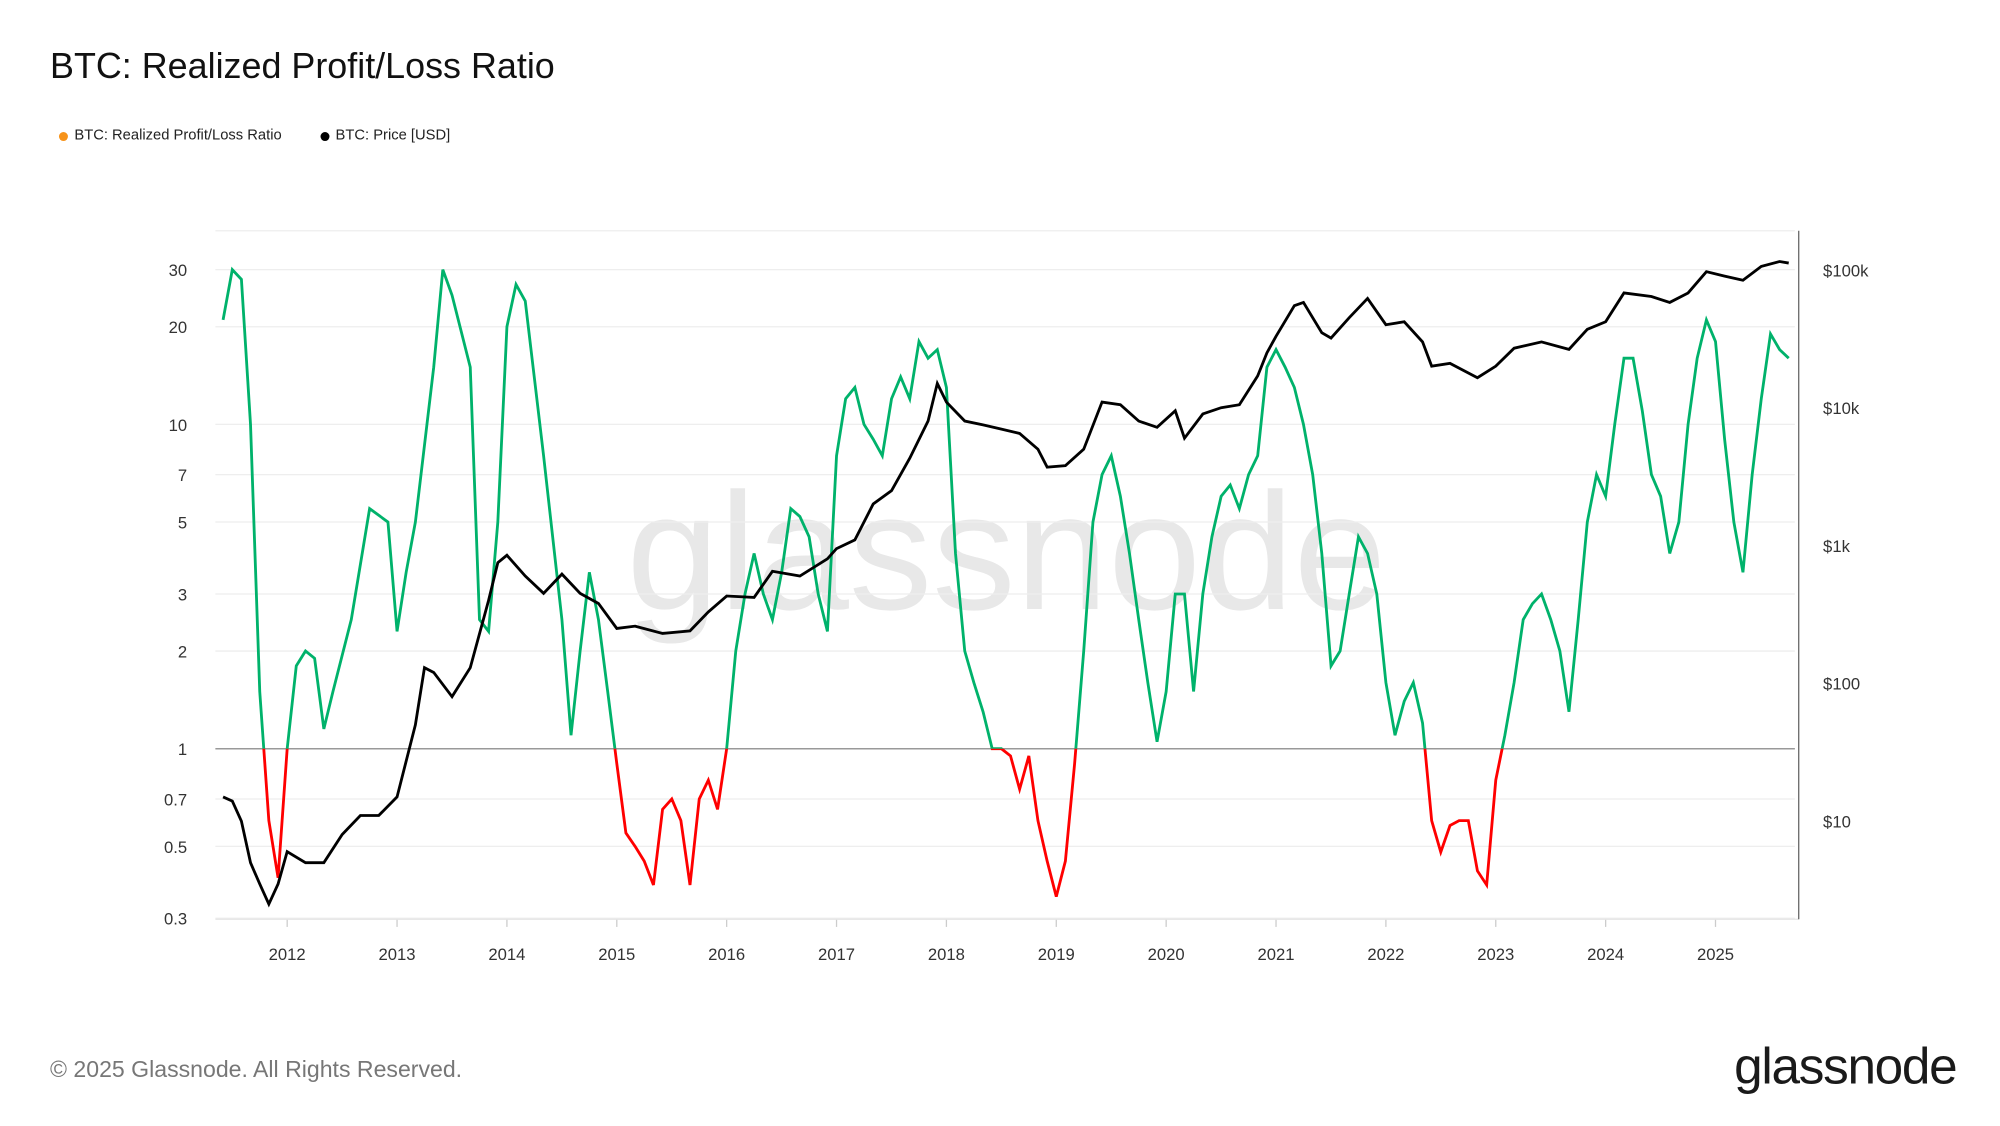 Image resolution: width=2000 pixels, height=1126 pixels. What do you see at coordinates (726, 954) in the screenshot?
I see `x-tick-label: 2016` at bounding box center [726, 954].